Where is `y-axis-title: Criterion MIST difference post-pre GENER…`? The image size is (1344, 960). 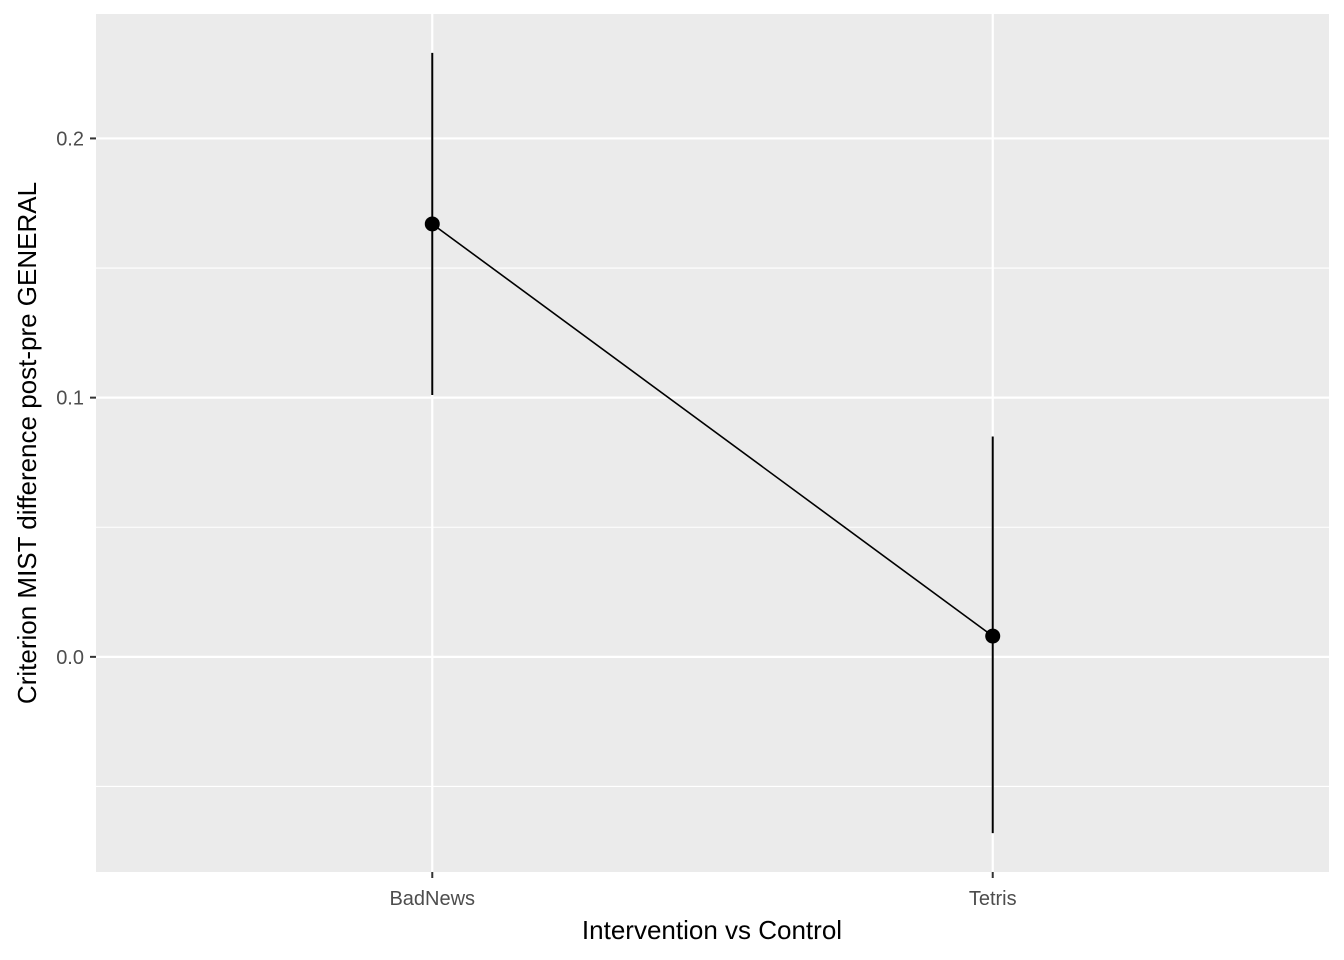
y-axis-title: Criterion MIST difference post-pre GENER… is located at coordinates (27, 443).